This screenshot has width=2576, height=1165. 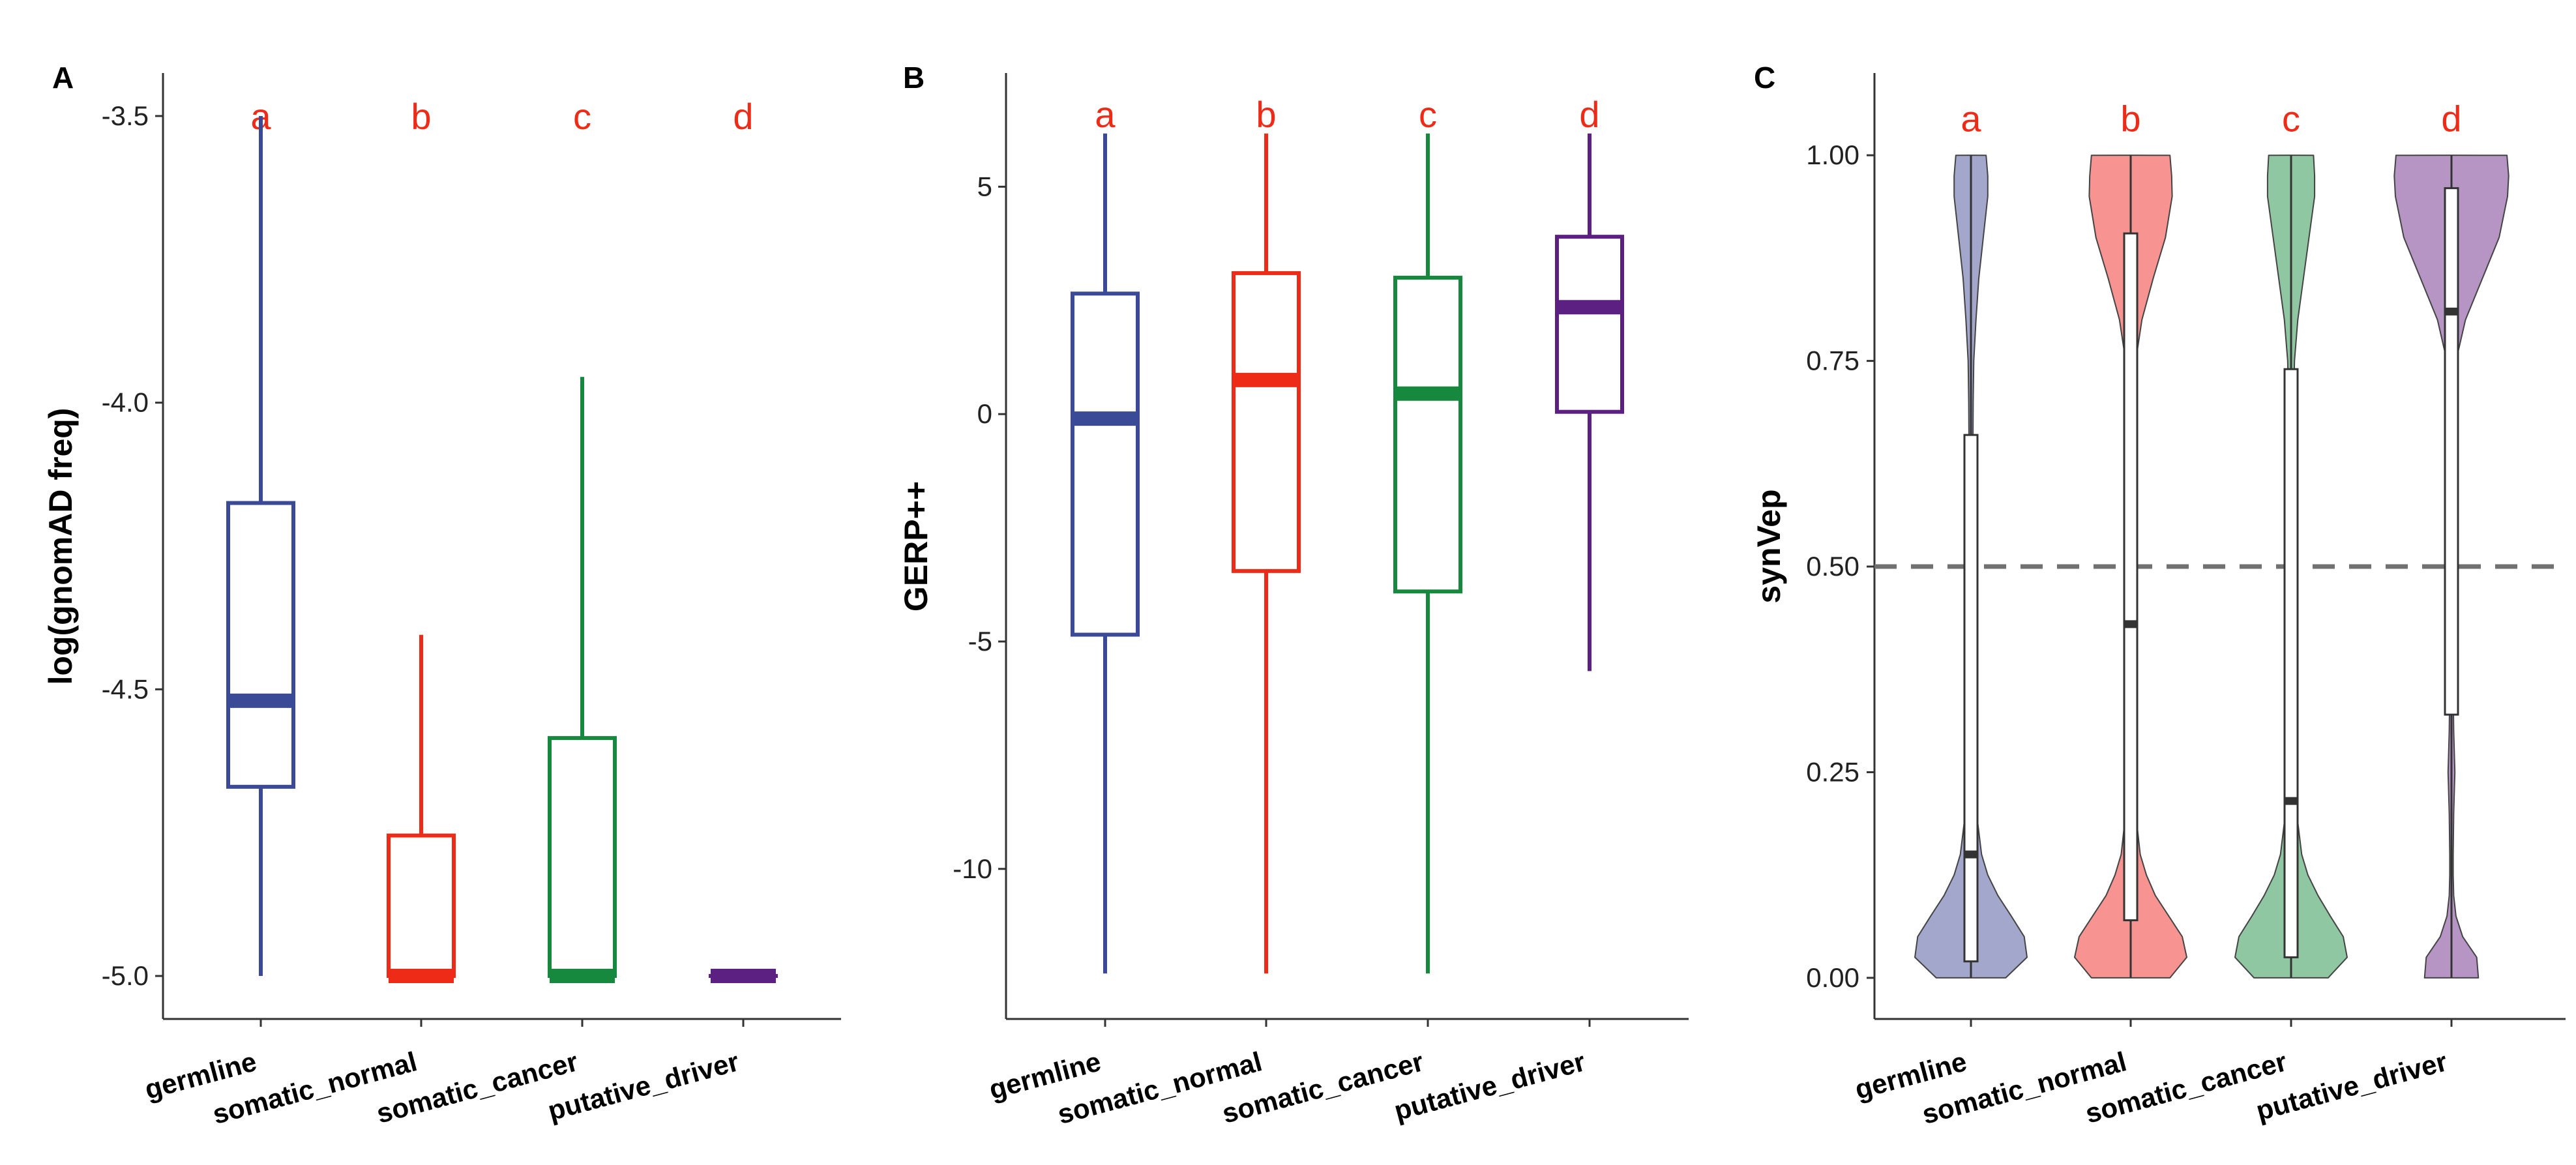 I want to click on y-tick-label: 5, so click(x=984, y=186).